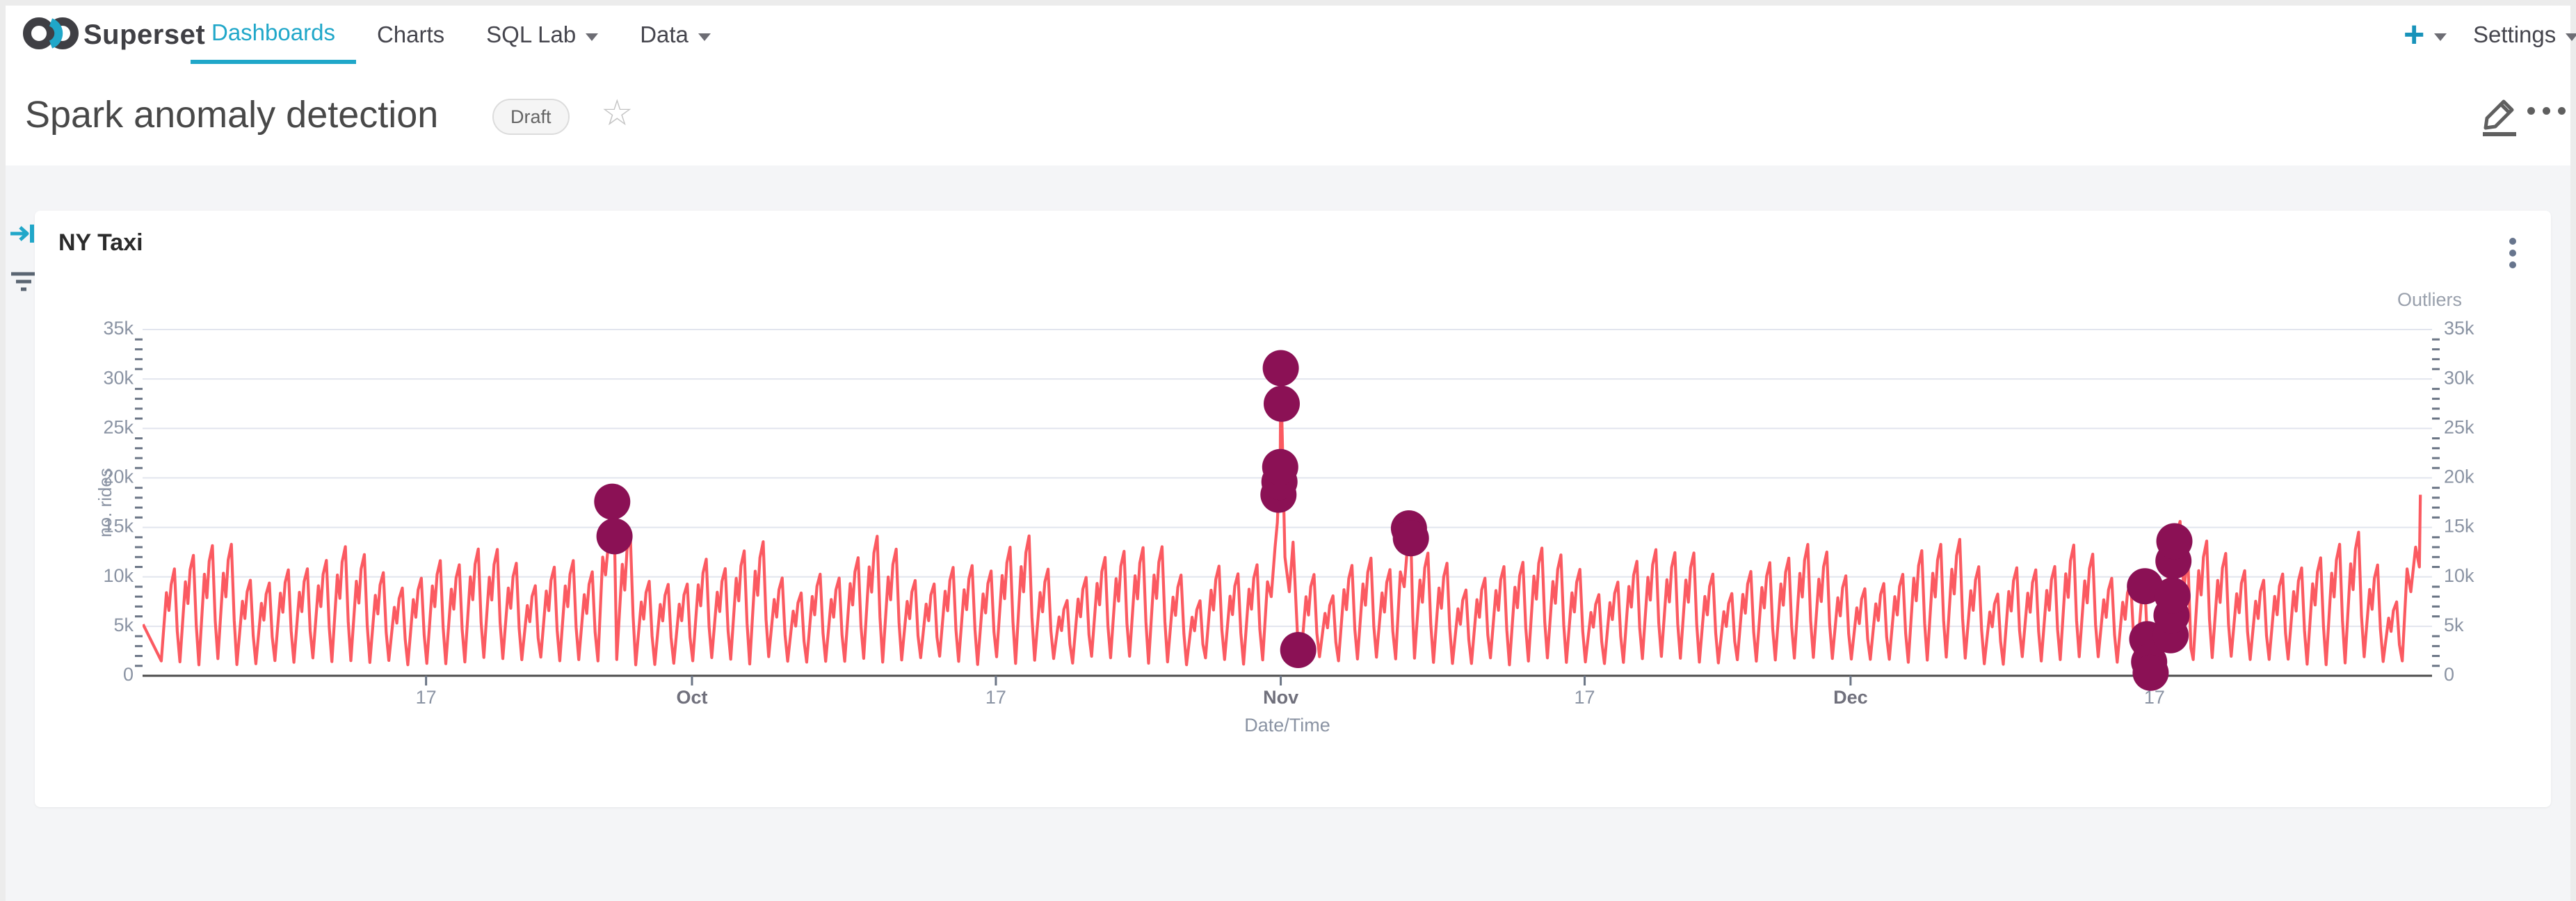 This screenshot has height=901, width=2576. Describe the element at coordinates (2415, 35) in the screenshot. I see `plus-icon: +` at that location.